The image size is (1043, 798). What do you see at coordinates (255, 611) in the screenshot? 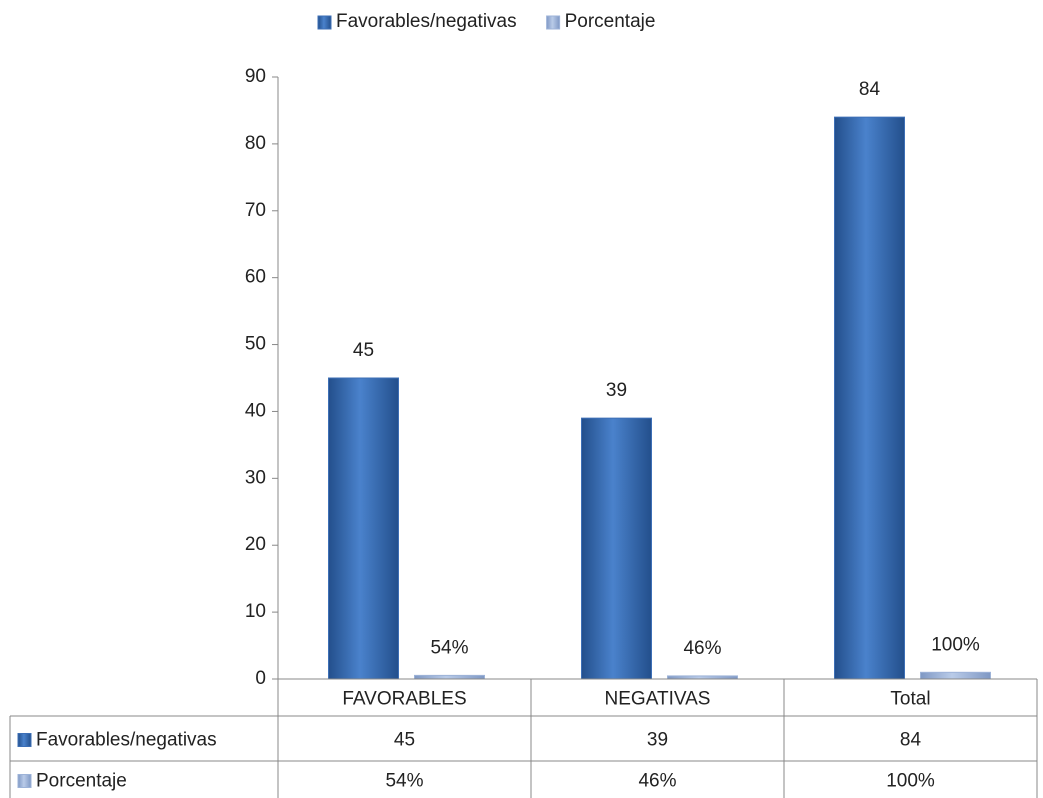
I see `y-tick-label: 10` at bounding box center [255, 611].